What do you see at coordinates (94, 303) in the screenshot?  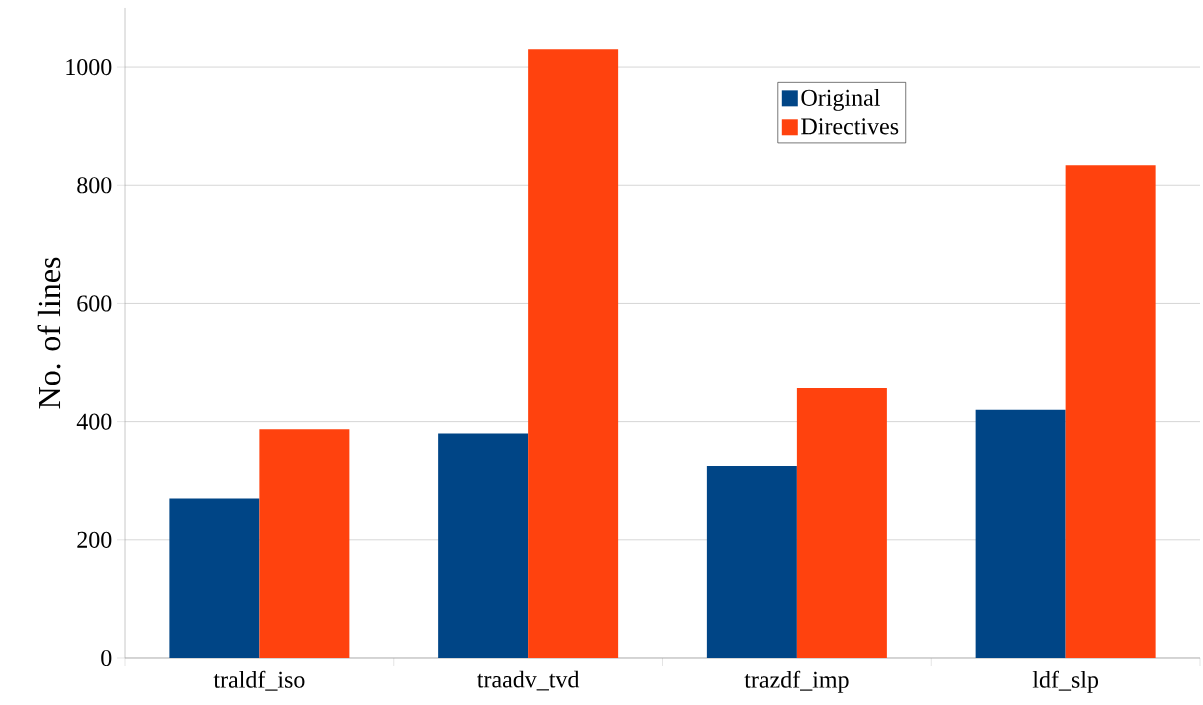 I see `y-tick-label: 600` at bounding box center [94, 303].